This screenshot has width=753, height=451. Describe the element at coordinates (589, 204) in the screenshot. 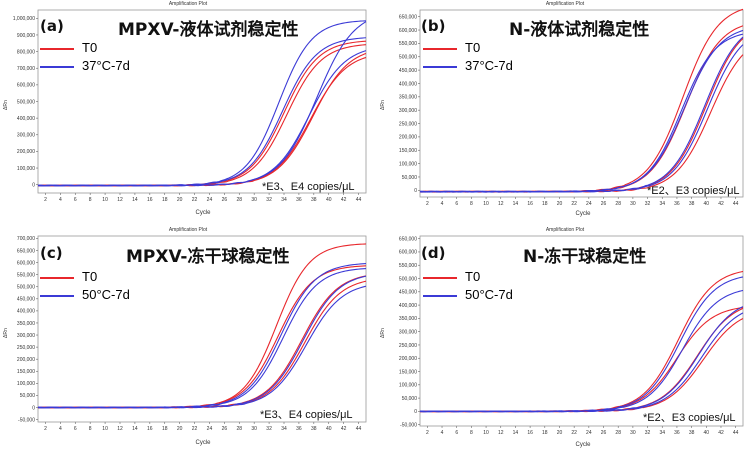

I see `x-tick-label: 24` at that location.